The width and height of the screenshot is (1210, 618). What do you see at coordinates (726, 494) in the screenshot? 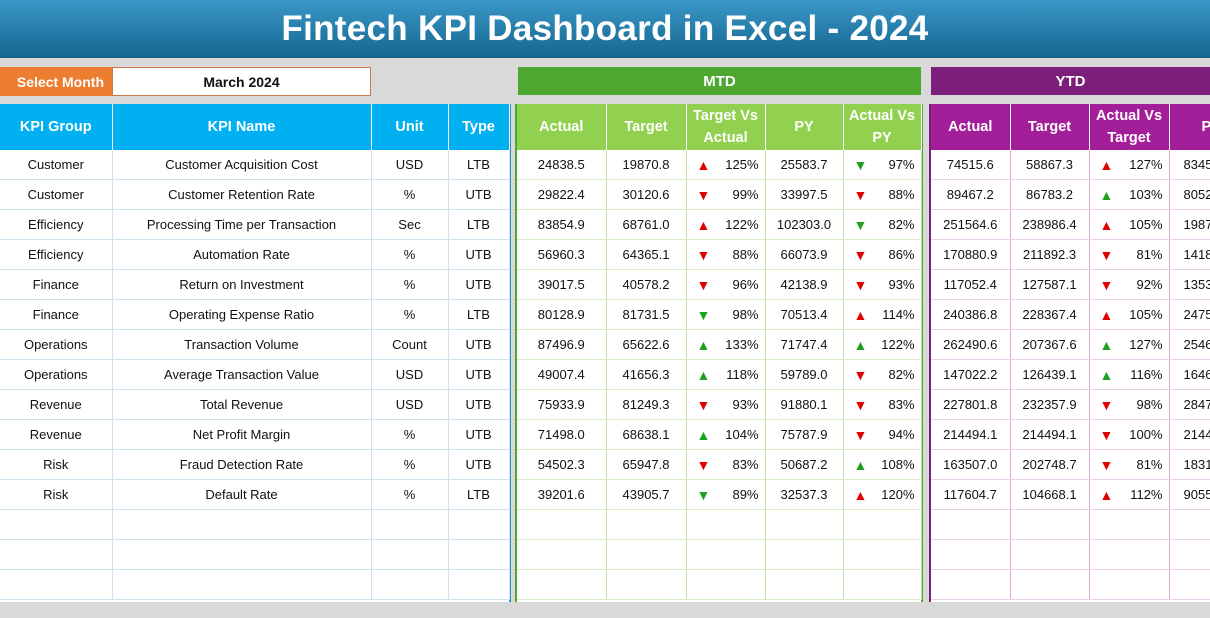
I see `mtd-target-vs-actual-cell: ▼ 89%` at bounding box center [726, 494].